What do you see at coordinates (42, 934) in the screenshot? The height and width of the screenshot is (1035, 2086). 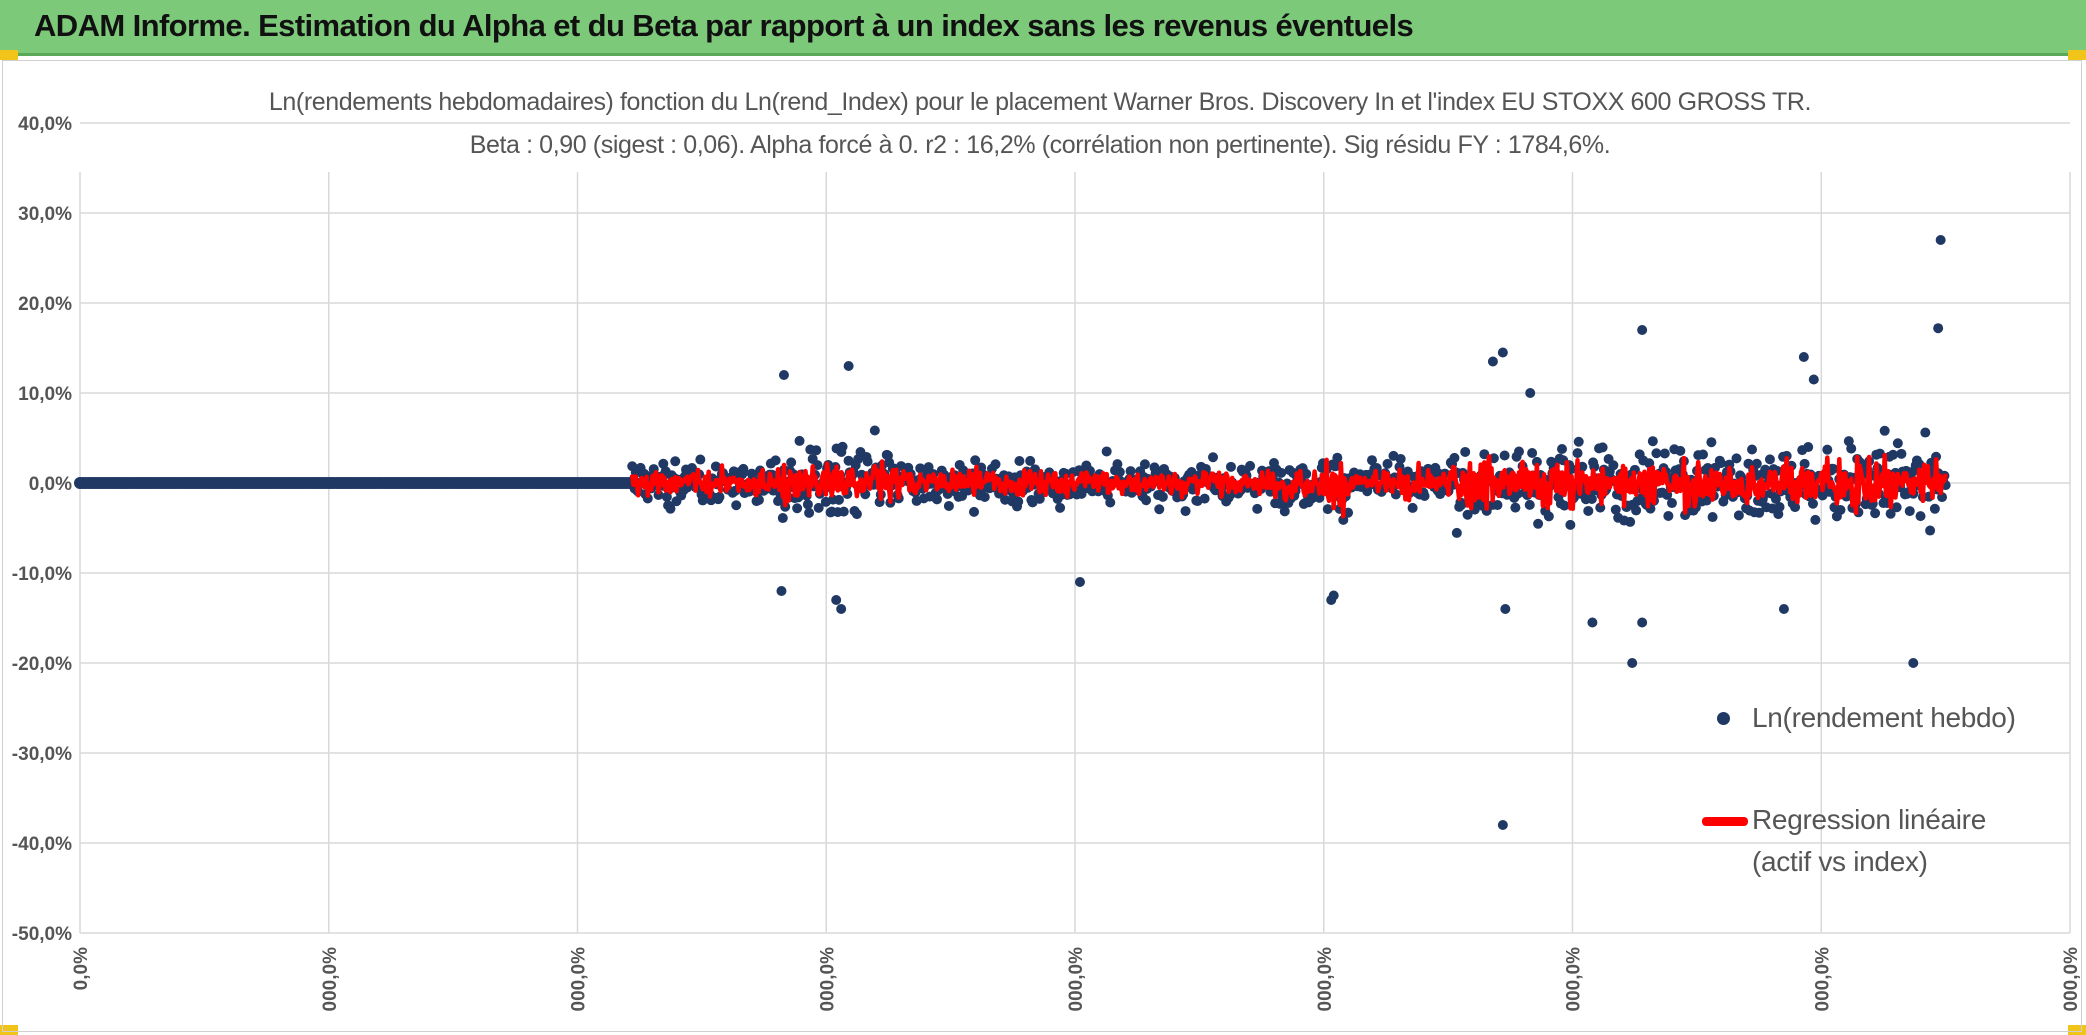 I see `y-tick-label: -50,0%` at bounding box center [42, 934].